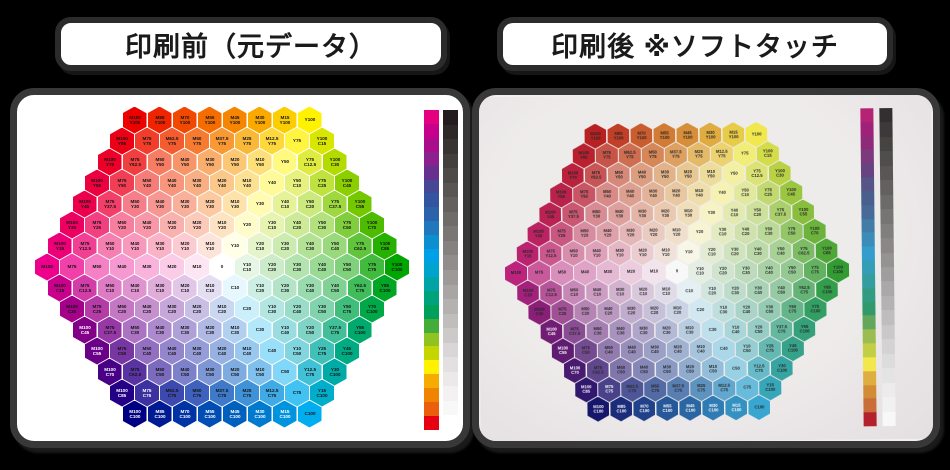 The image size is (950, 470). What do you see at coordinates (780, 251) in the screenshot?
I see `hex-swatch-label: Y50 C40` at bounding box center [780, 251].